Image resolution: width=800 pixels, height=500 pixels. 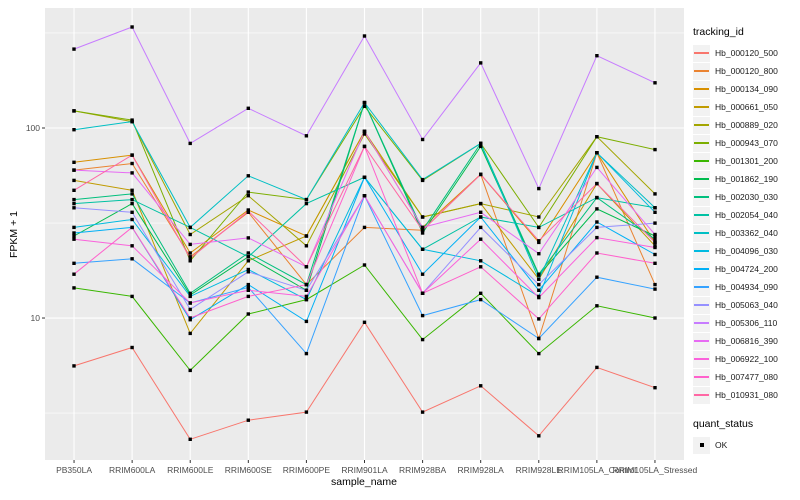 I want to click on legend-item-label: Hb_002030_030, so click(x=746, y=197).